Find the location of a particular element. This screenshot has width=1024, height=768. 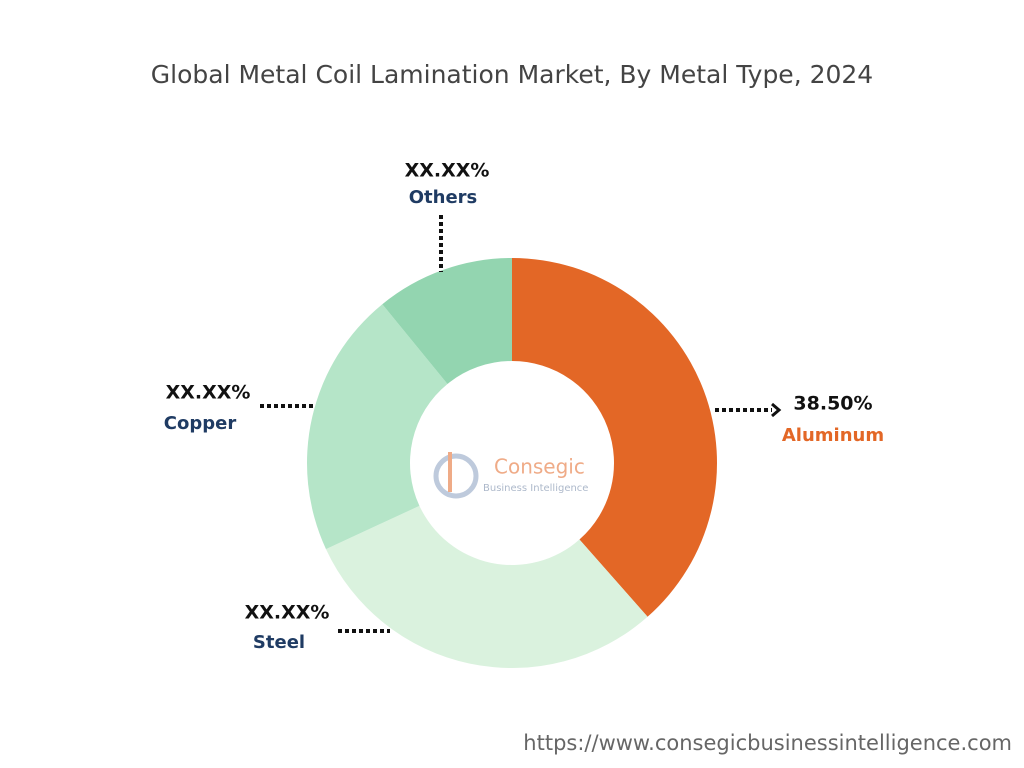

logo-ring is located at coordinates (456, 476).